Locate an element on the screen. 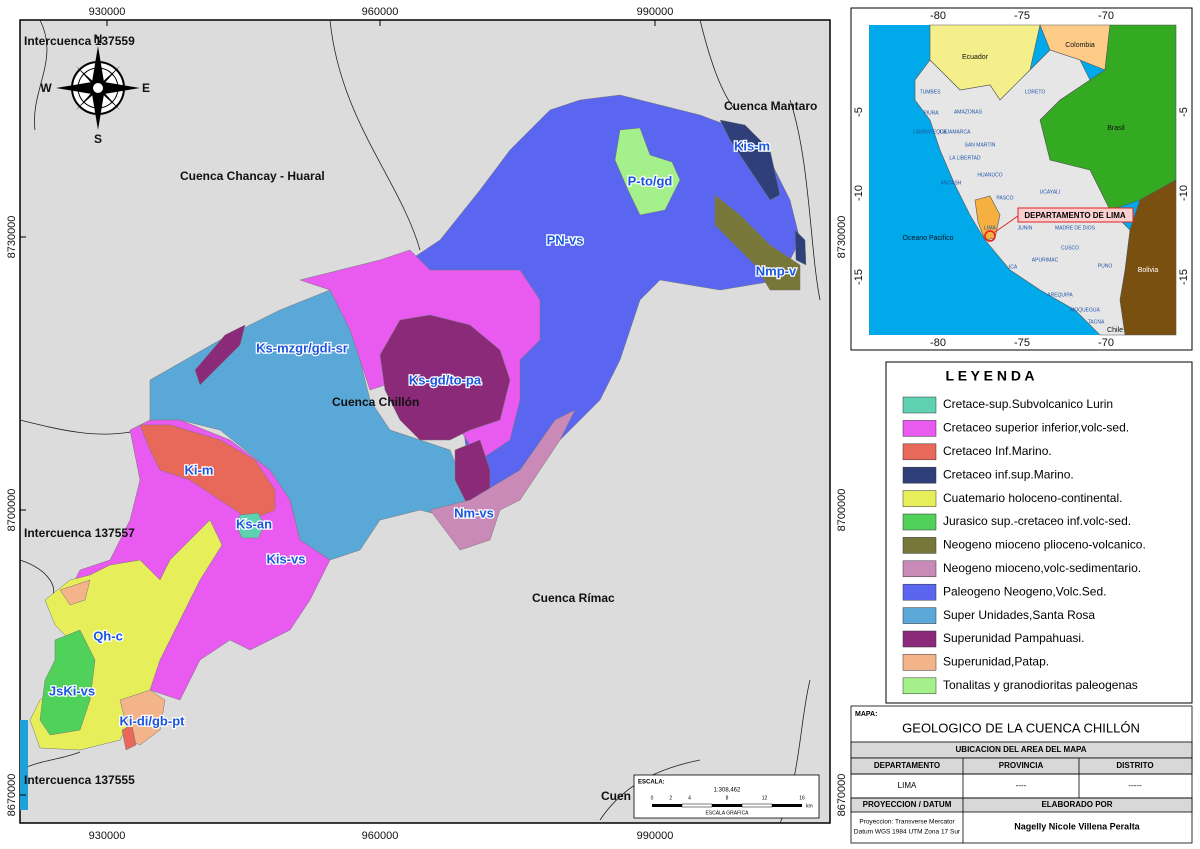  column-header: DISTRITO is located at coordinates (1134, 765).